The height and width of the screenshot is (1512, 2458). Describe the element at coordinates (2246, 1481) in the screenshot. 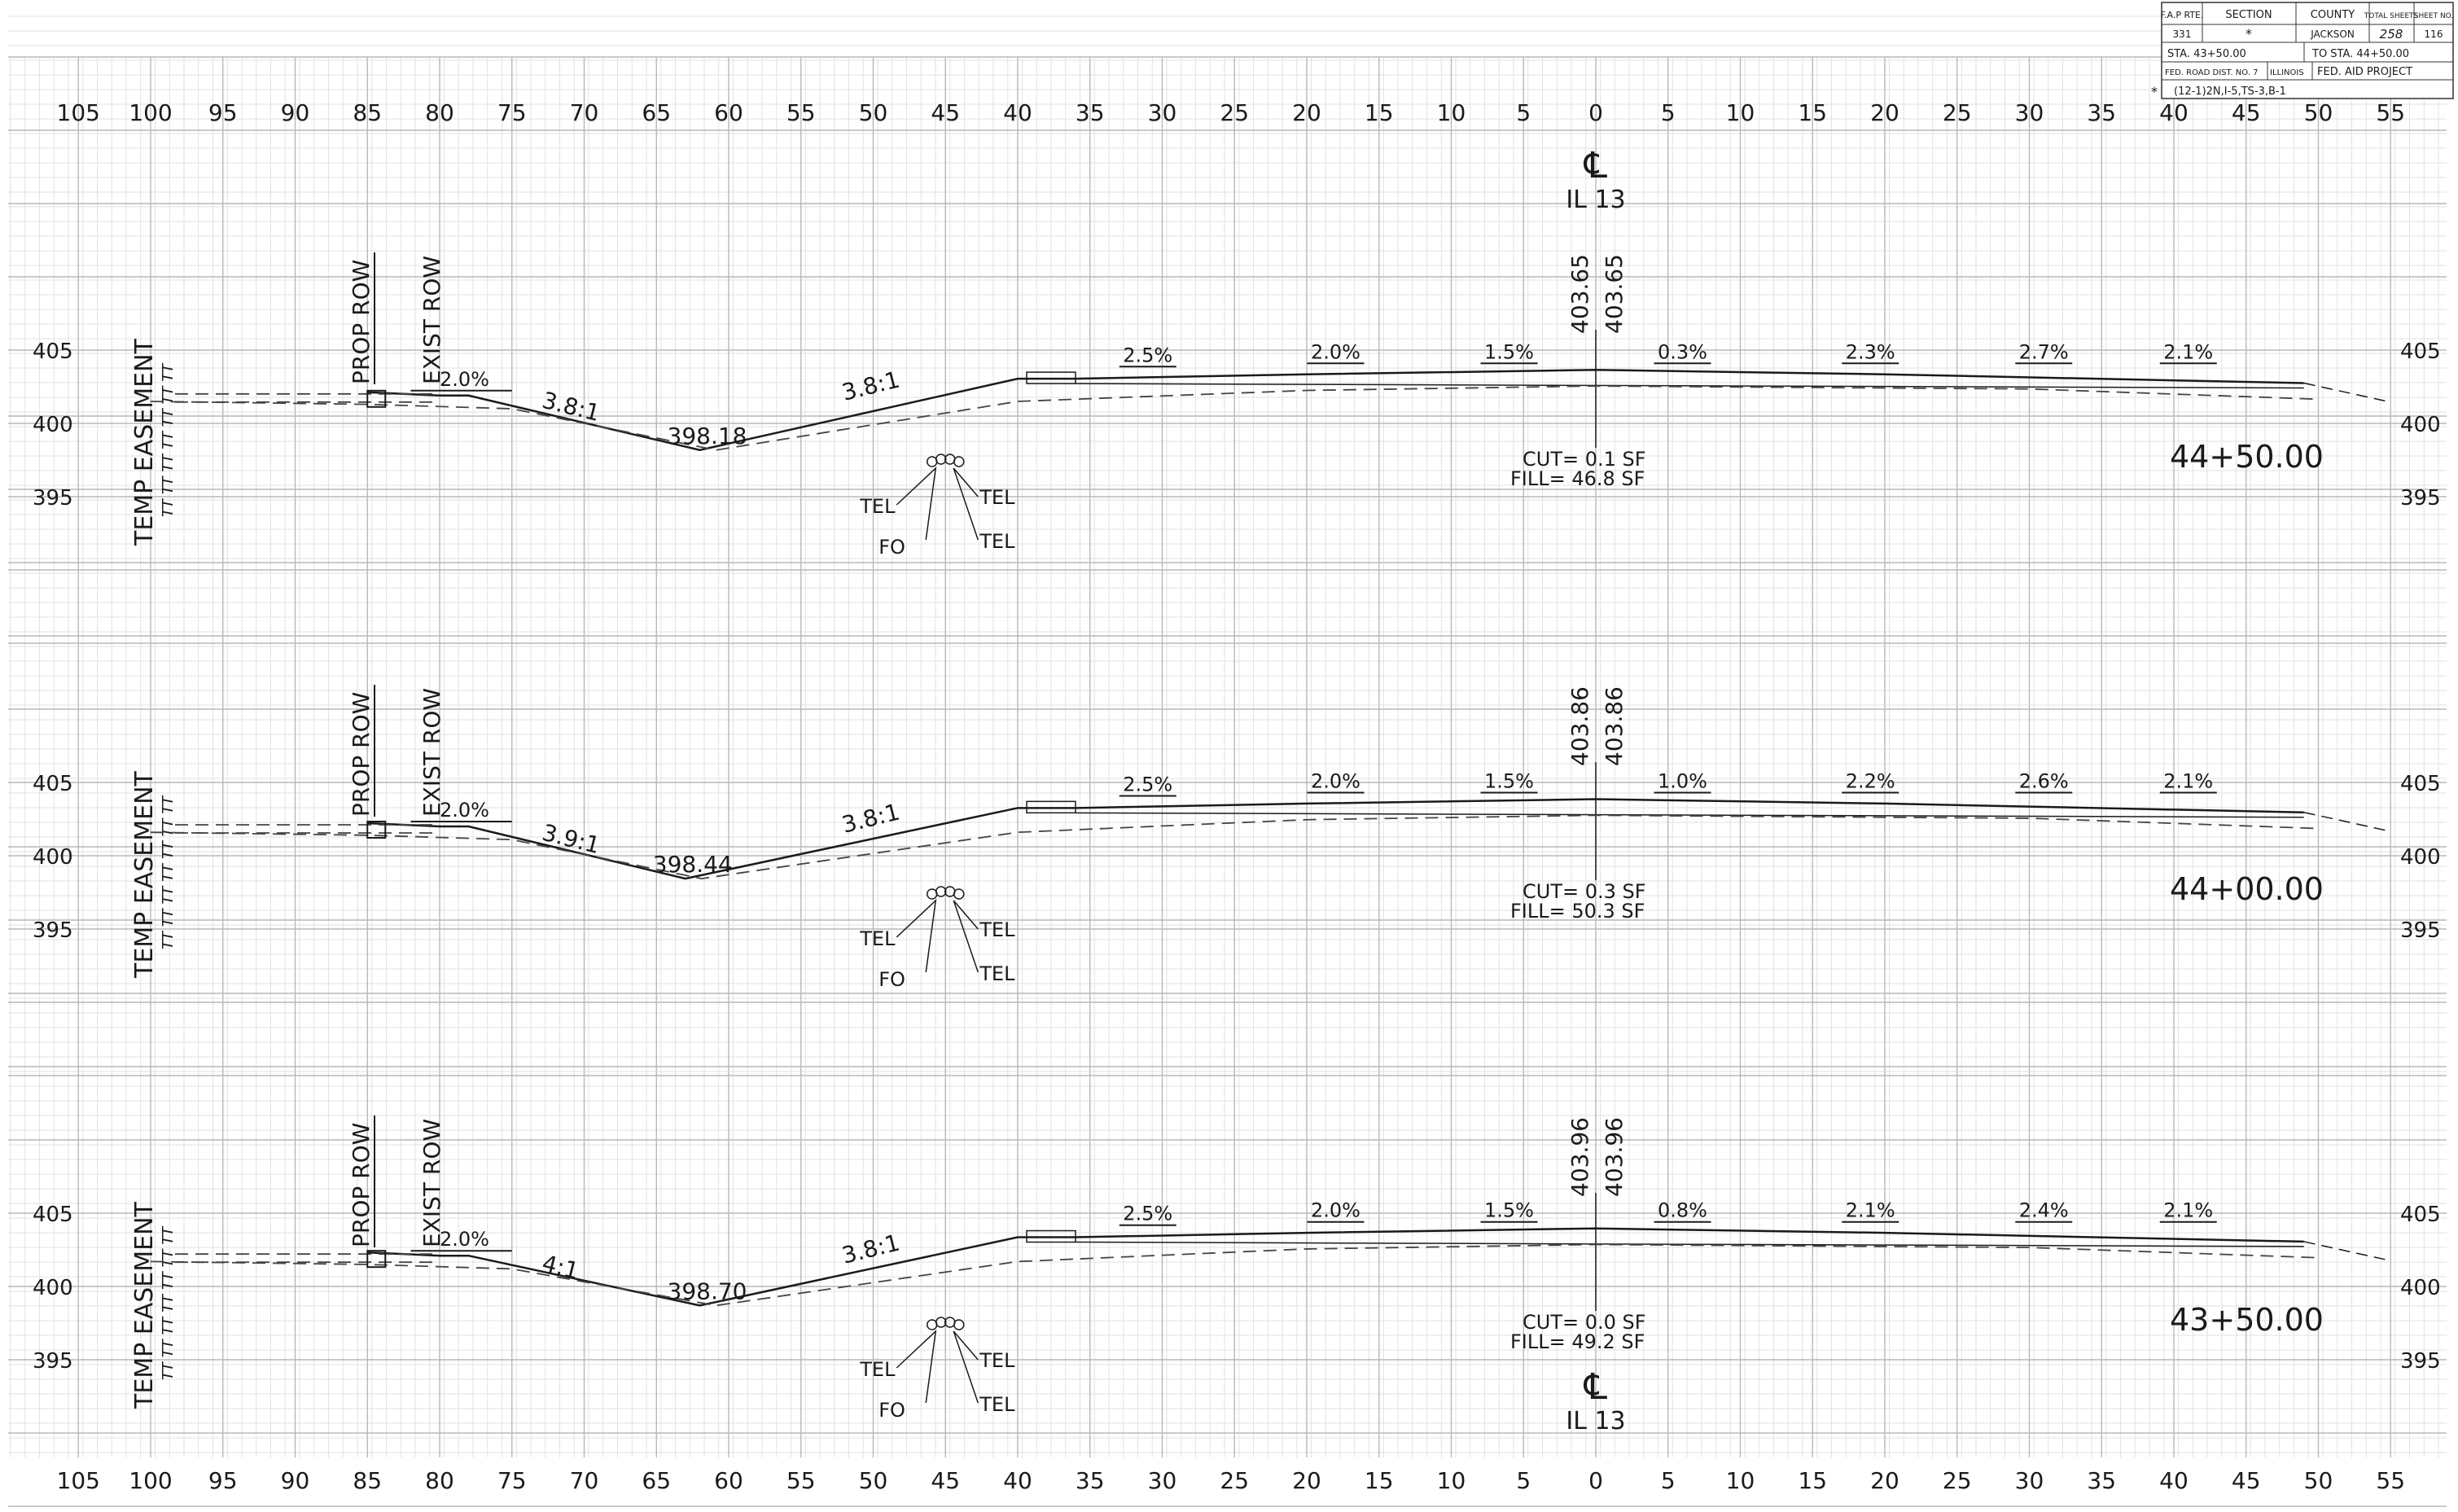

I see `bottom-offset-tick-label: 45` at that location.